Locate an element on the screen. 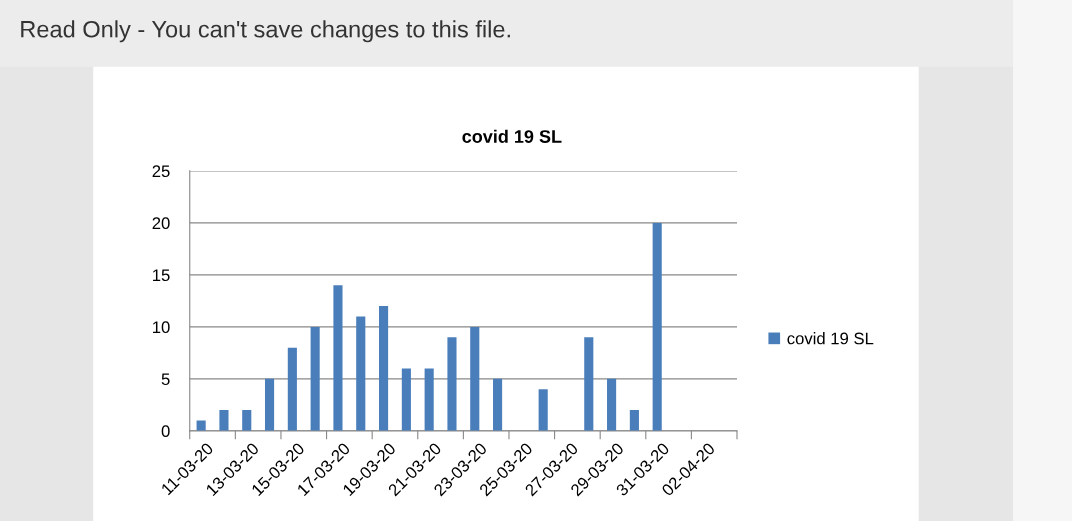 The image size is (1072, 521). legend-label: covid 19 SL is located at coordinates (830, 338).